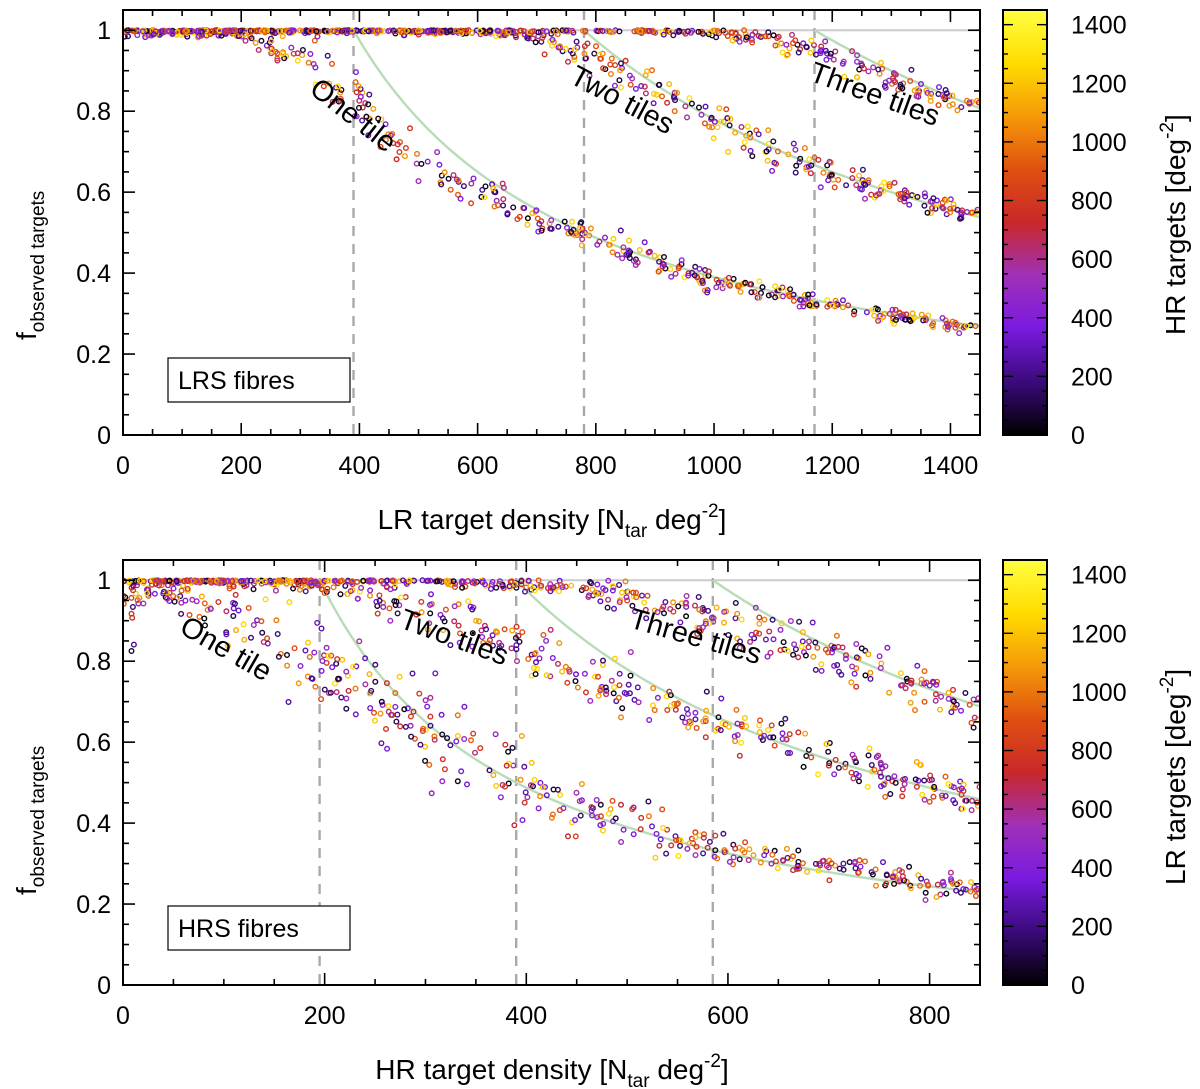 This screenshot has width=1200, height=1089. I want to click on bottom-y-label-sub: observed targets, so click(38, 817).